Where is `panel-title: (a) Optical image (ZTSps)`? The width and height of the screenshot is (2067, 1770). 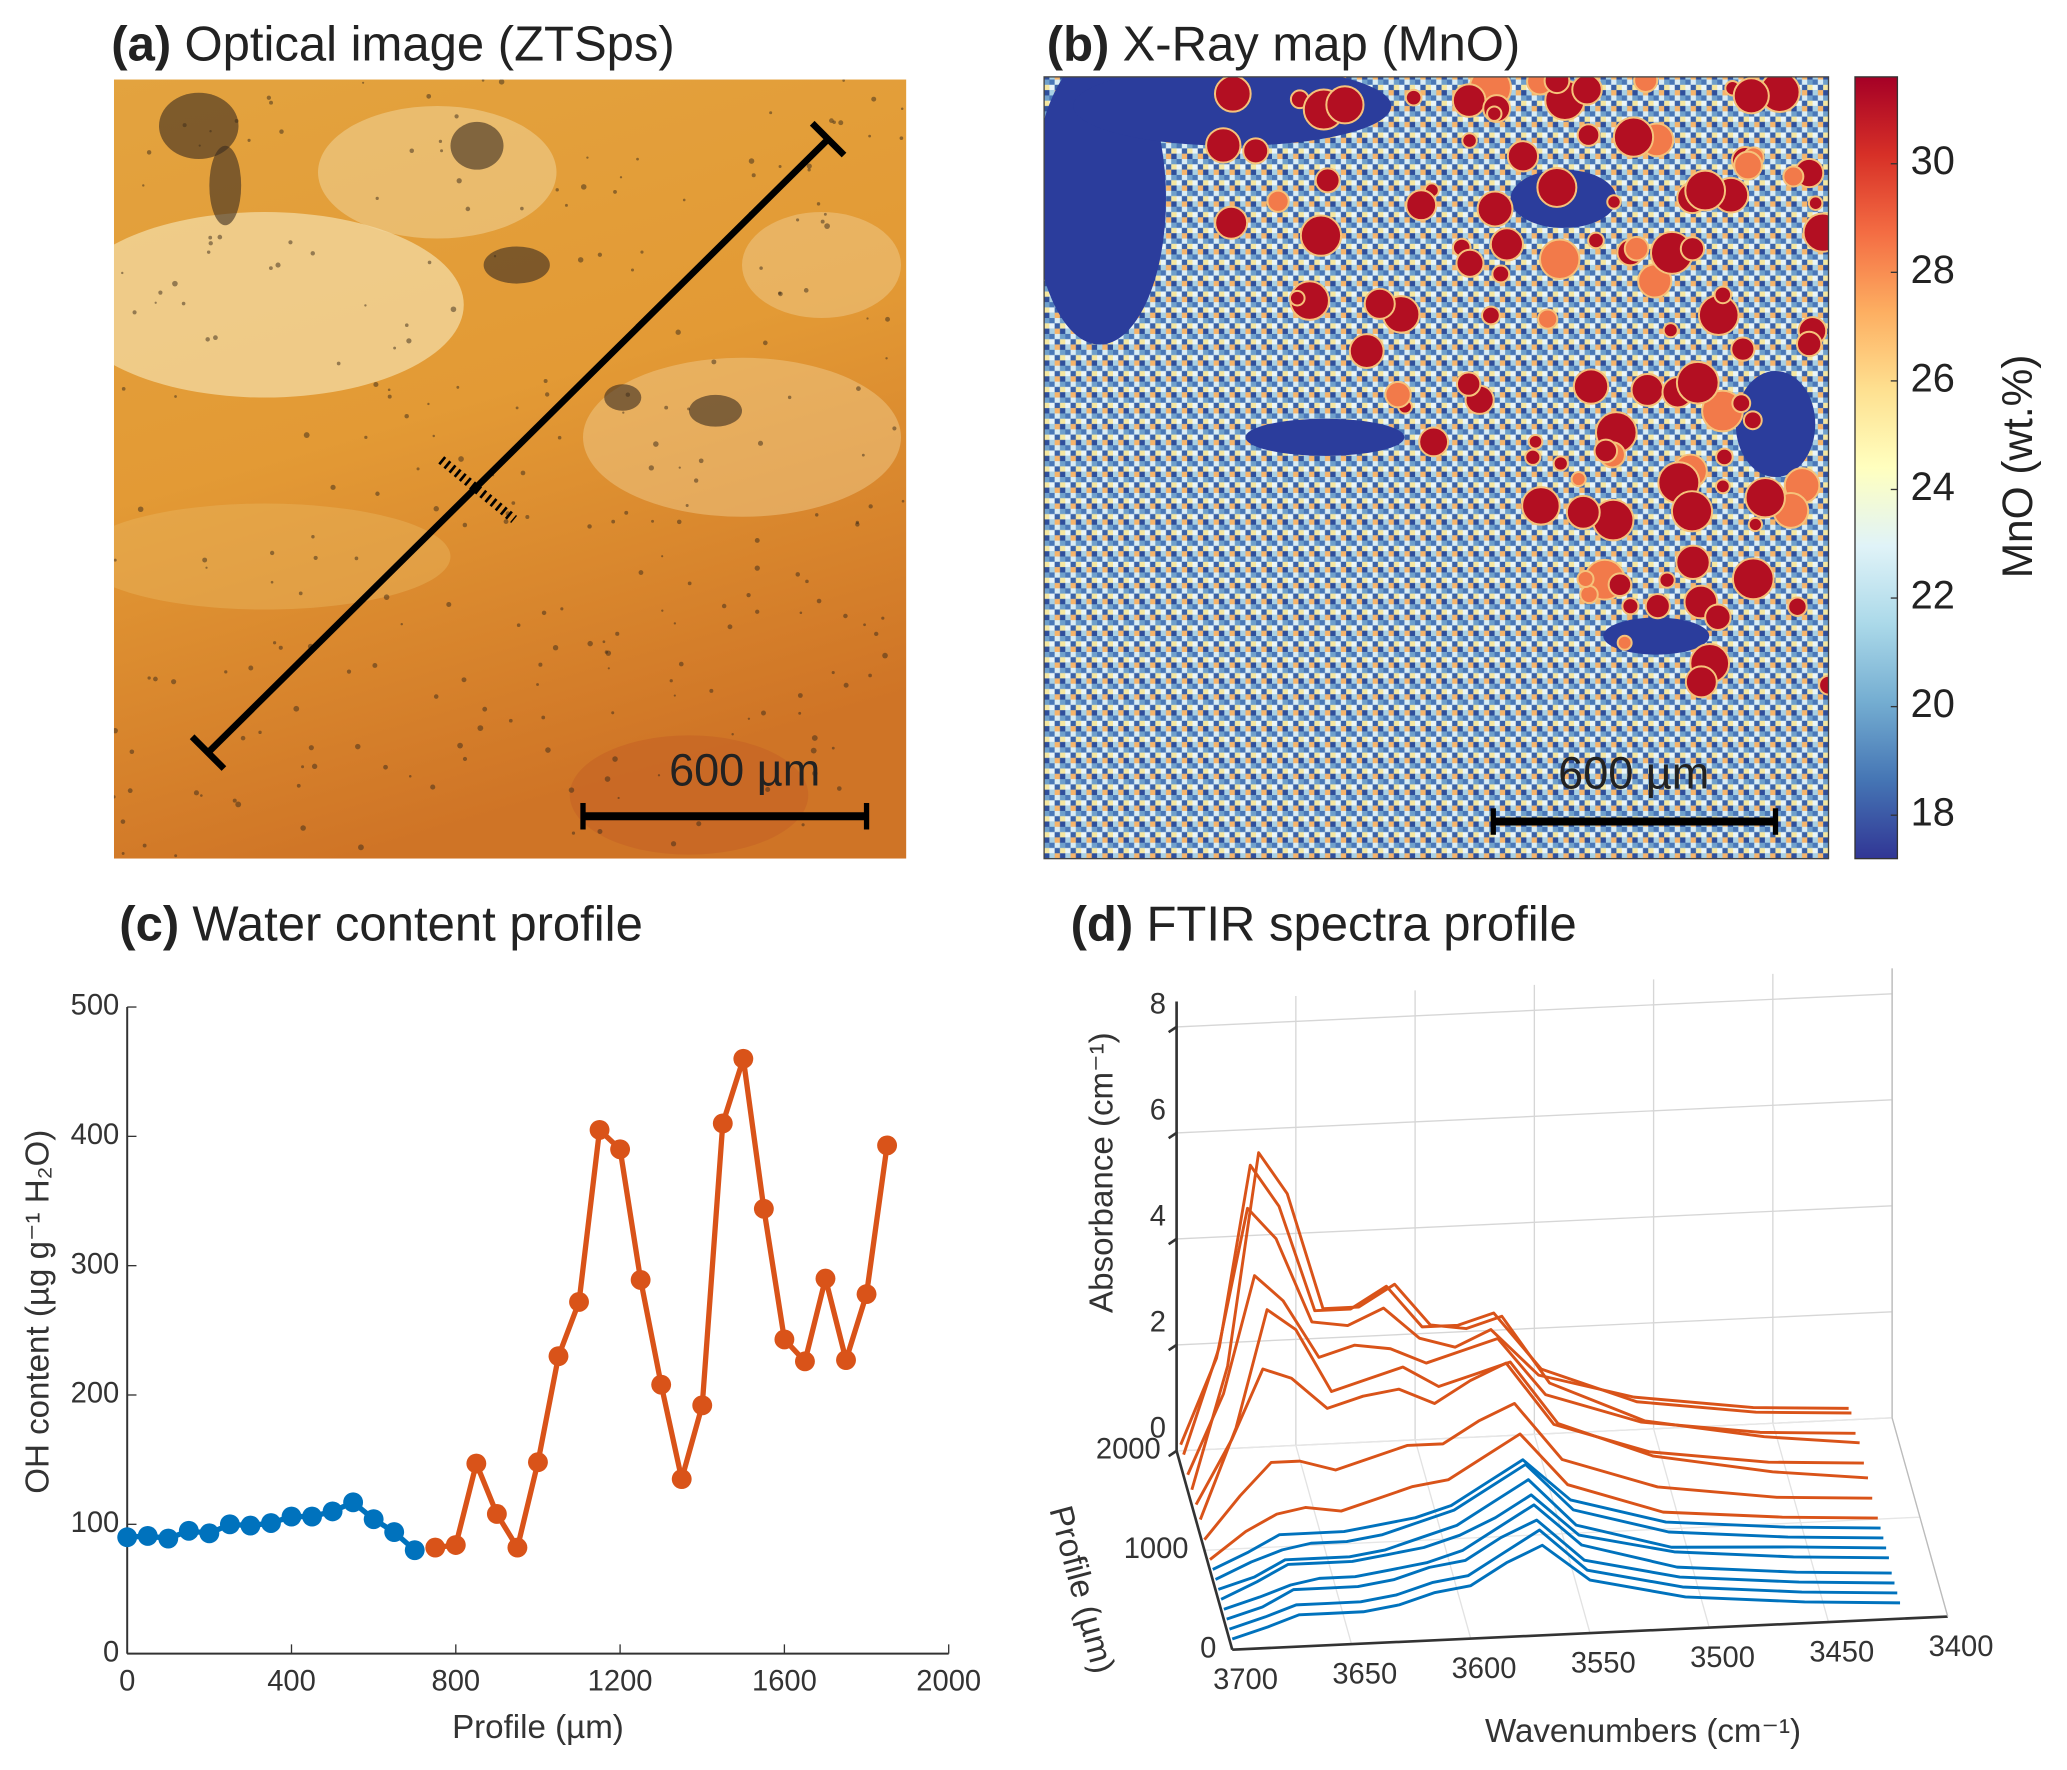
panel-title: (a) Optical image (ZTSps) is located at coordinates (392, 45).